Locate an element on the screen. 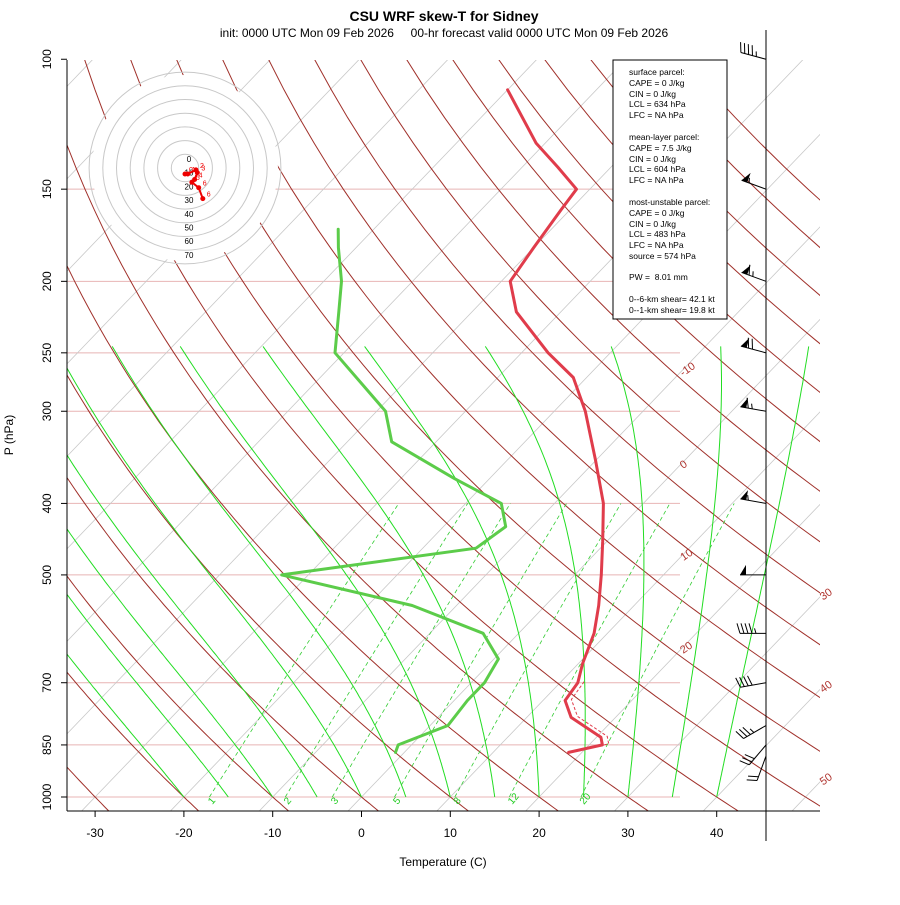 This screenshot has width=900, height=905. hodograph-ring-label: 50 is located at coordinates (189, 228).